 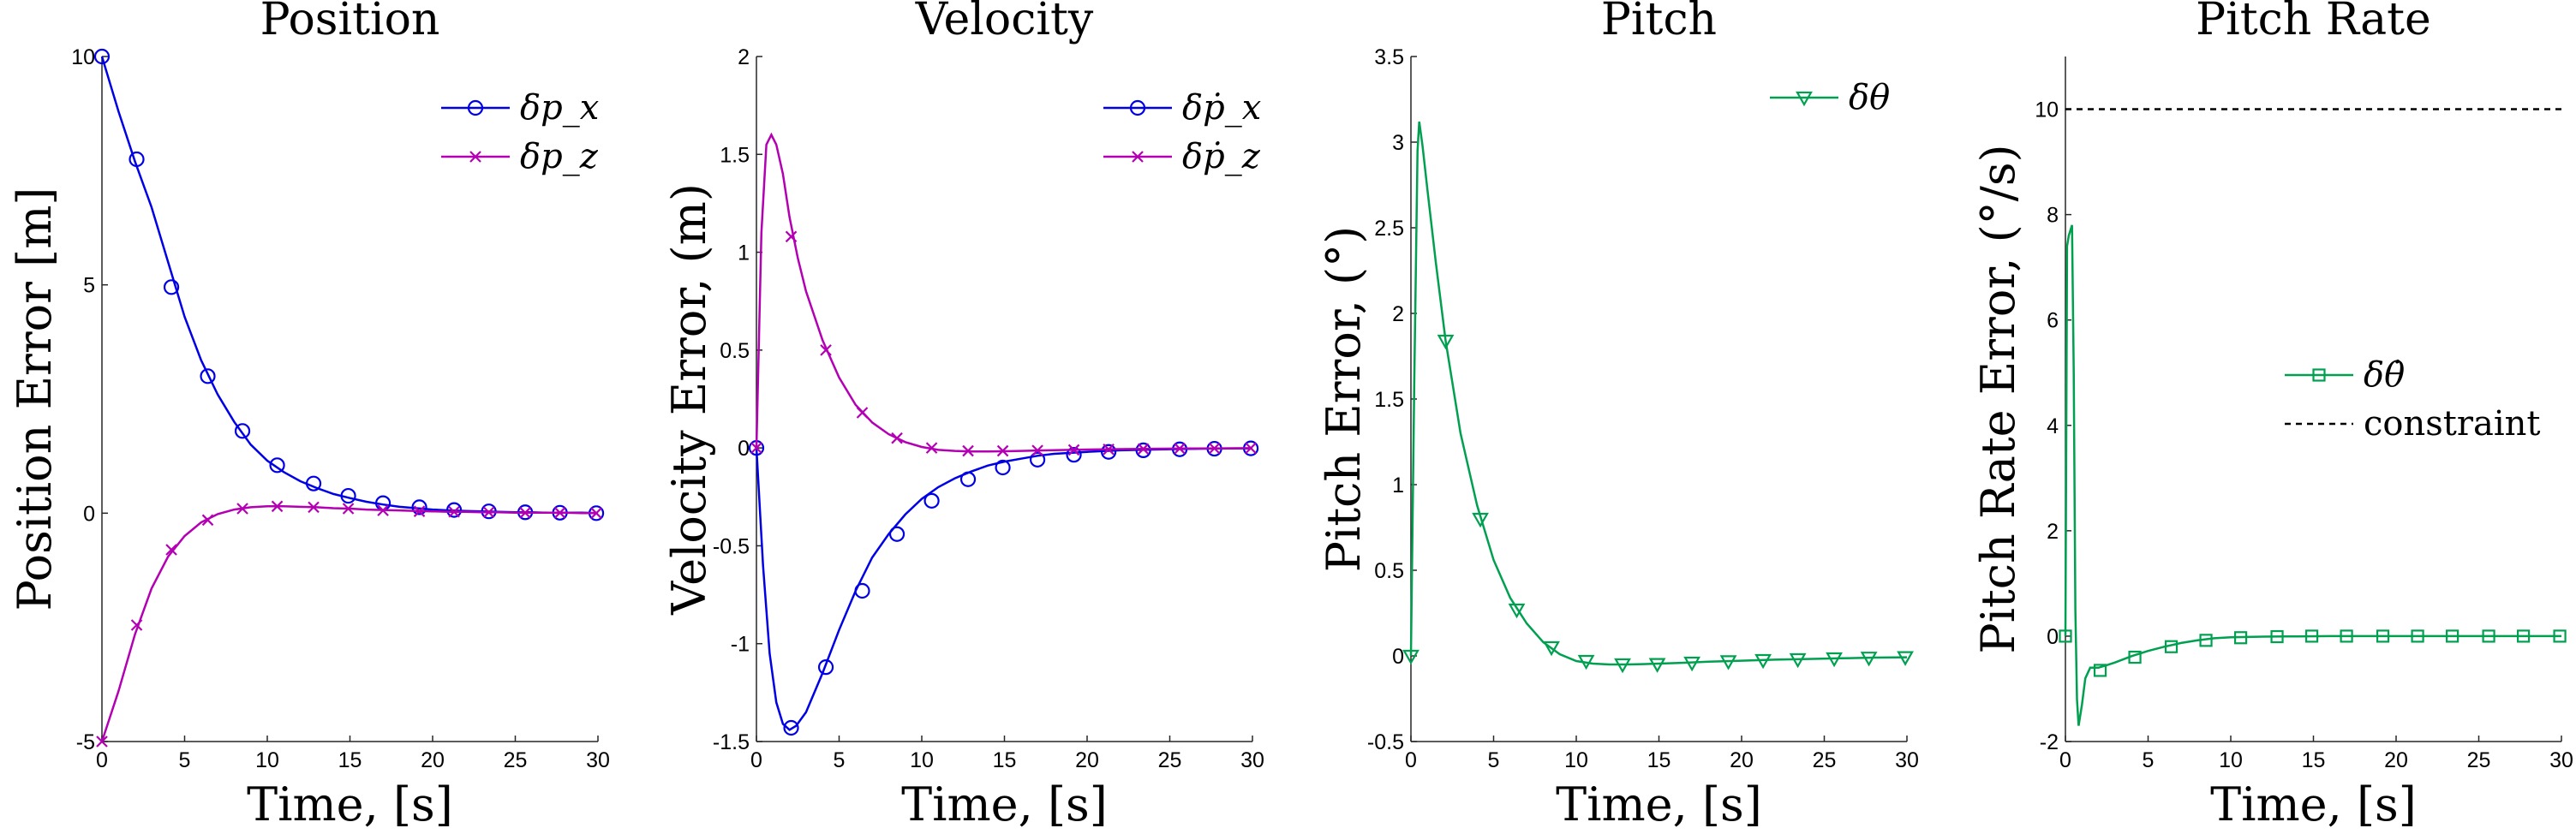 I want to click on y-axis-label: Pitch Error, (°), so click(x=1344, y=399).